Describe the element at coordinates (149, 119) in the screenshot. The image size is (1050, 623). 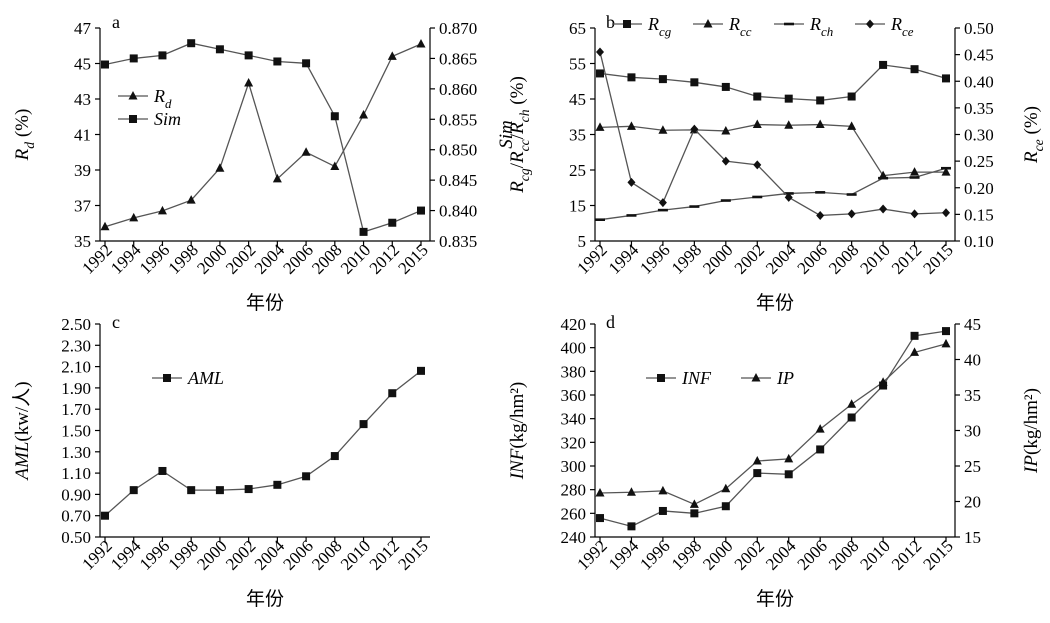
I see `legend-entry: Sim` at that location.